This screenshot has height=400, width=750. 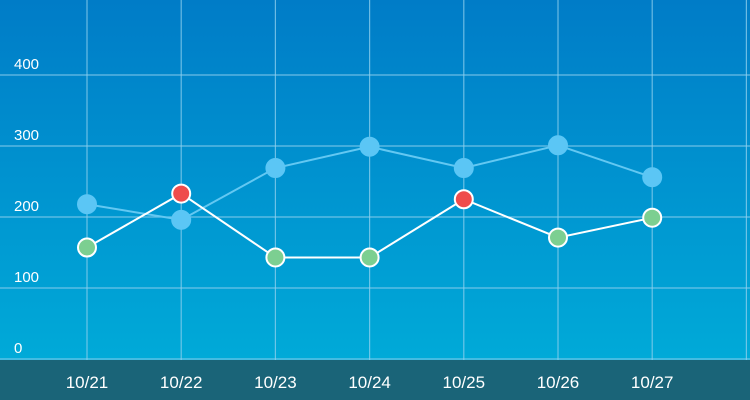 What do you see at coordinates (26, 135) in the screenshot?
I see `y-tick-label: 300` at bounding box center [26, 135].